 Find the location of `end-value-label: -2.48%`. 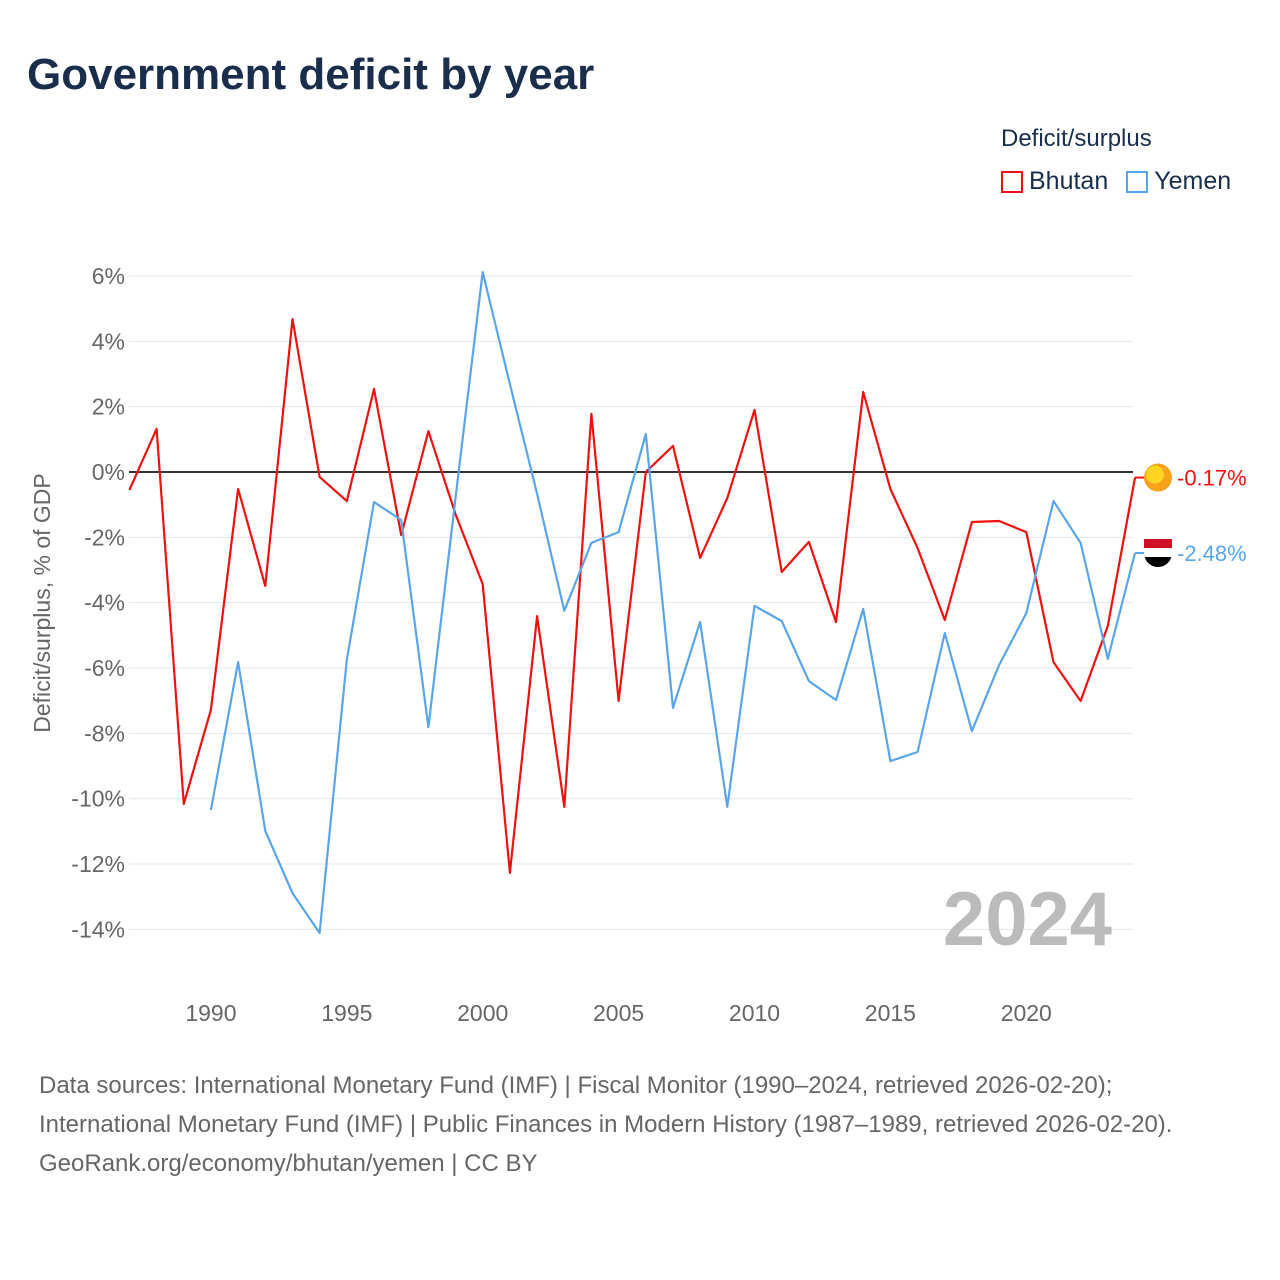

end-value-label: -2.48% is located at coordinates (1212, 553).